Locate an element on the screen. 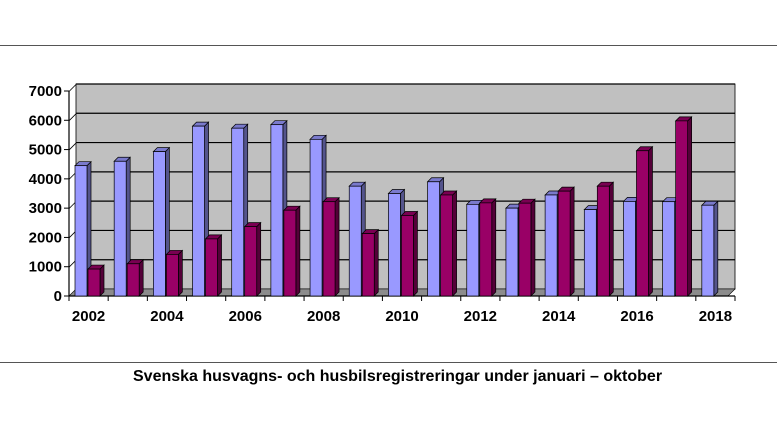 Image resolution: width=777 pixels, height=428 pixels. bar-series2-2016 is located at coordinates (644, 221).